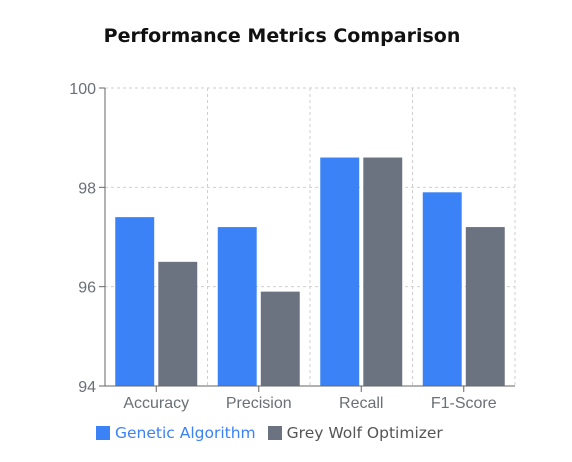  What do you see at coordinates (82, 89) in the screenshot?
I see `y-tick-label: 100` at bounding box center [82, 89].